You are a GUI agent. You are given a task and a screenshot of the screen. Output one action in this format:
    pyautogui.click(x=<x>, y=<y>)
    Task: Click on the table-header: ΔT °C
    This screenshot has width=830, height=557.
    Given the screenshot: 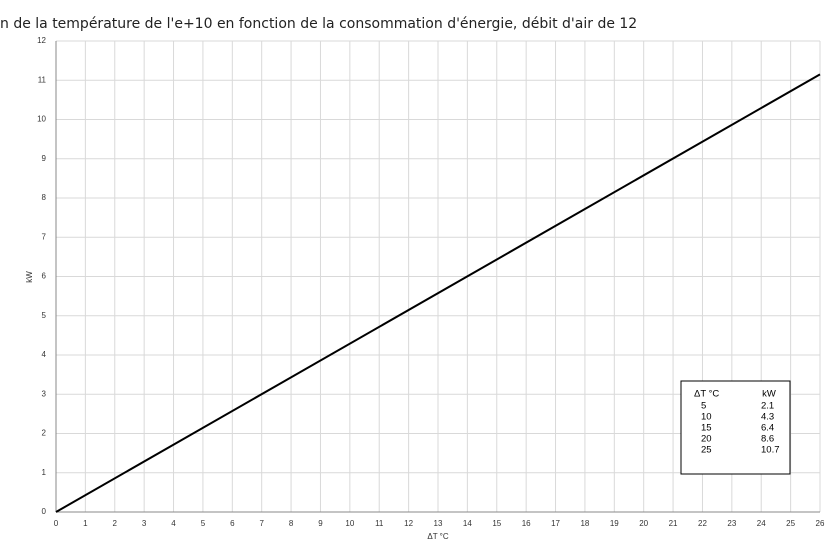 What is the action you would take?
    pyautogui.click(x=706, y=394)
    